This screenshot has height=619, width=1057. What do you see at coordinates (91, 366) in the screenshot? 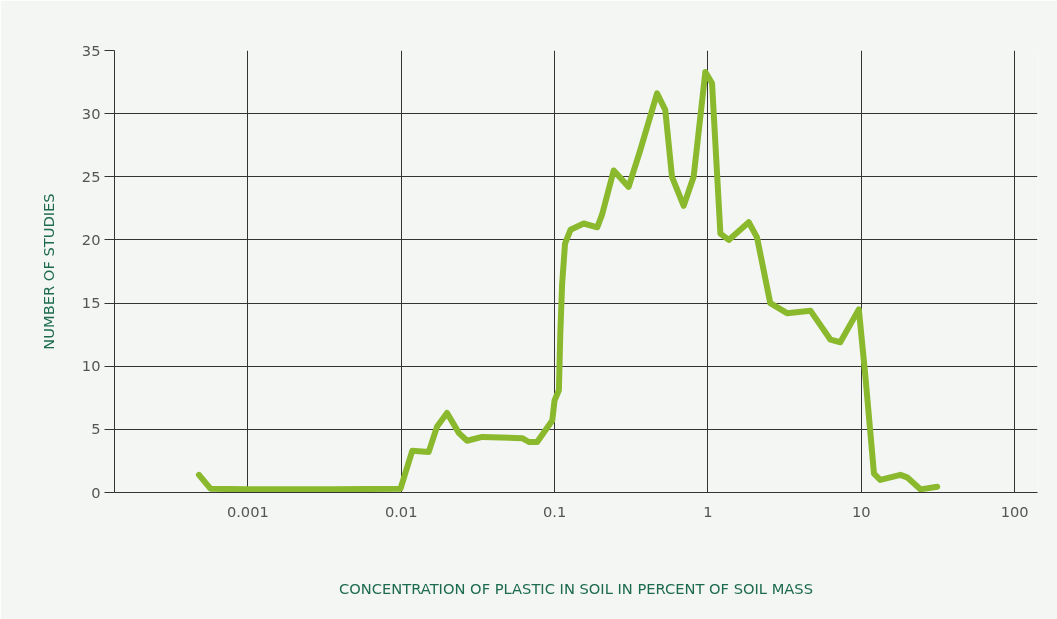
I see `y-tick-label: 10` at bounding box center [91, 366].